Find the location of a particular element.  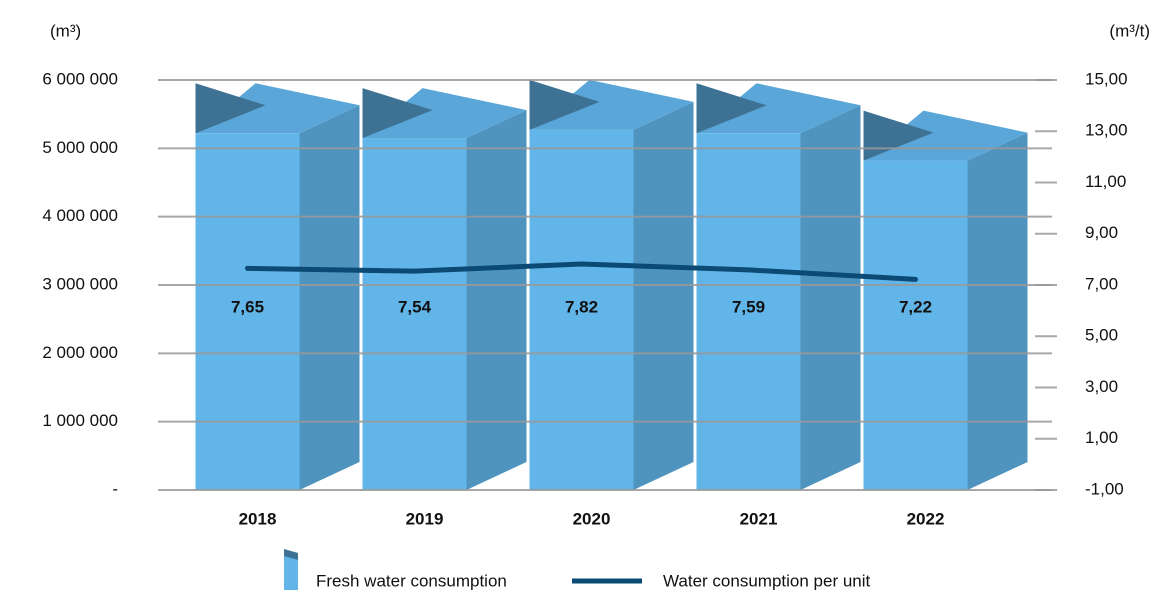

legend-swatch is located at coordinates (291, 573).